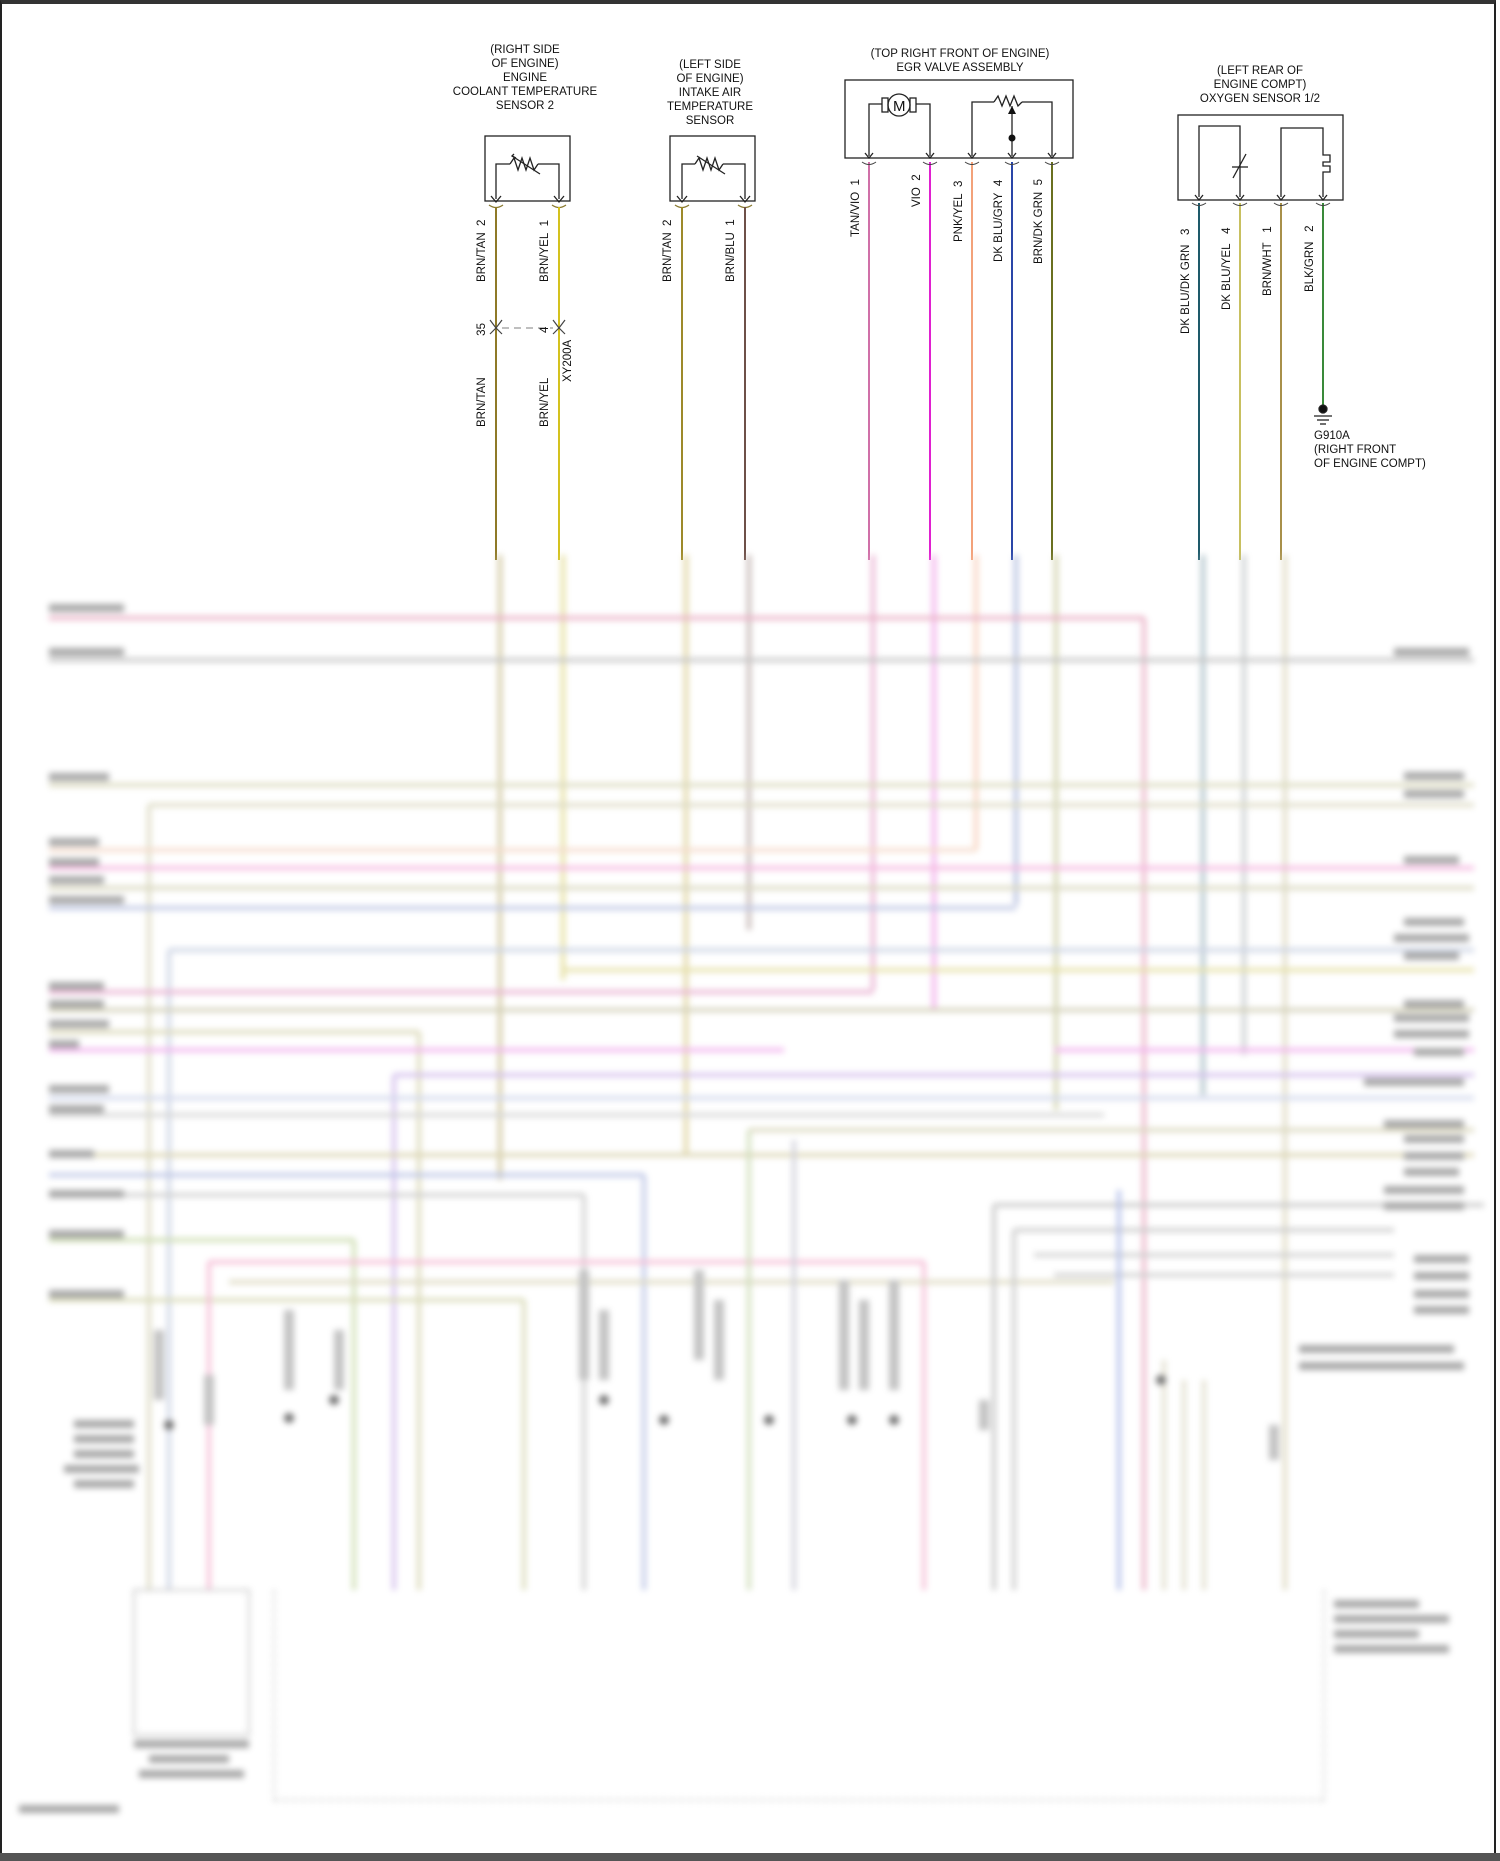 This screenshot has height=1861, width=1500. What do you see at coordinates (917, 190) in the screenshot?
I see `egr-pin2-label: VIO 2` at bounding box center [917, 190].